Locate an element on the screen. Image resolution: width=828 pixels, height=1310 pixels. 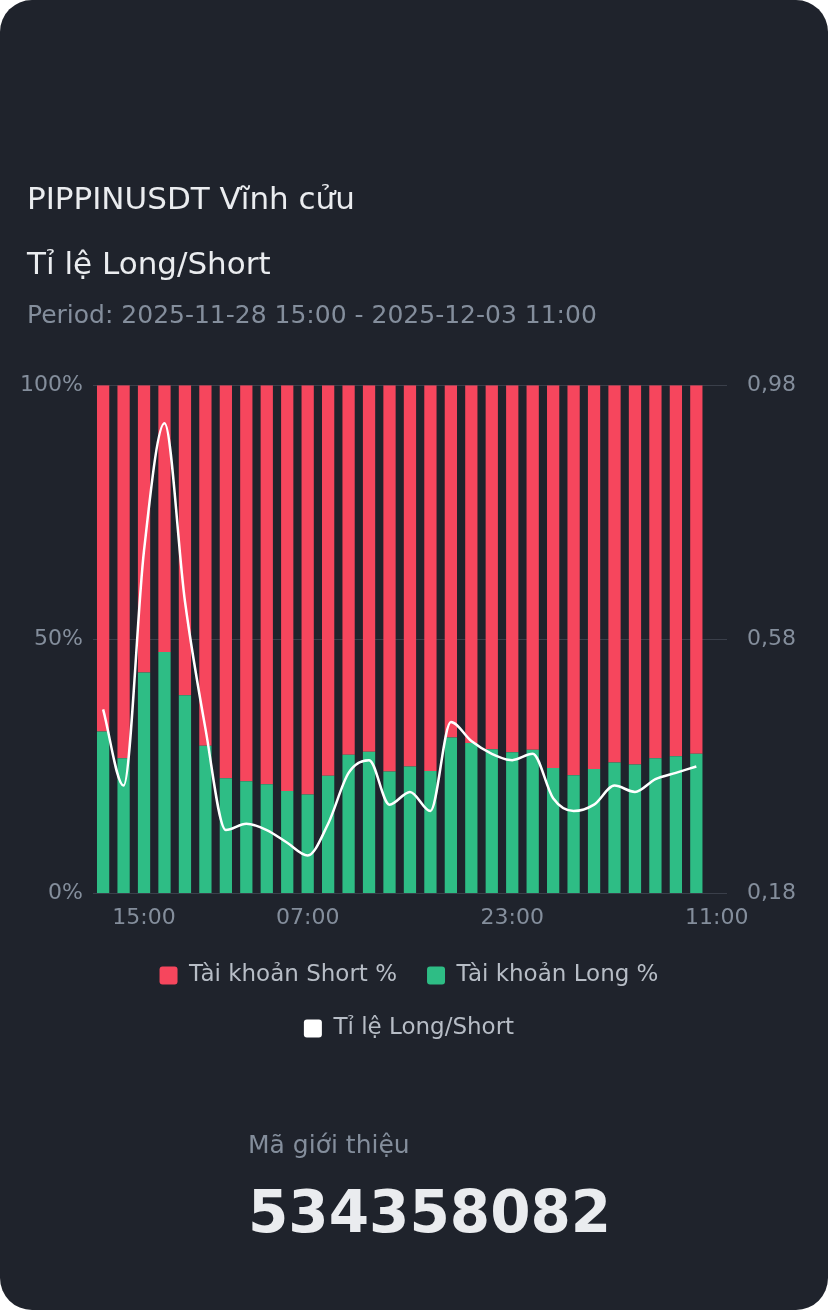
y-tick-label: 50% is located at coordinates (58, 638).